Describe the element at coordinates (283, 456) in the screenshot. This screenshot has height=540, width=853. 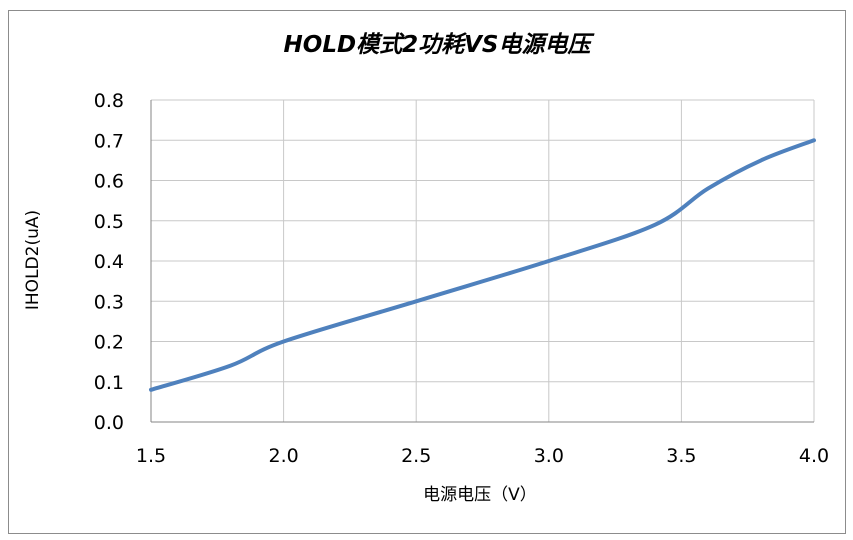
I see `x-tick-label: 2.0` at that location.